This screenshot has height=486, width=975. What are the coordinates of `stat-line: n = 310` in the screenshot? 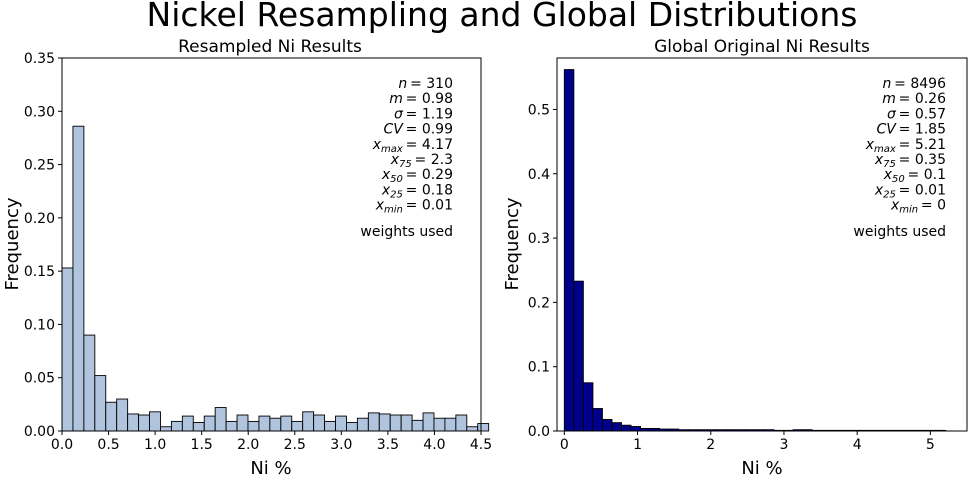 It's located at (425, 84).